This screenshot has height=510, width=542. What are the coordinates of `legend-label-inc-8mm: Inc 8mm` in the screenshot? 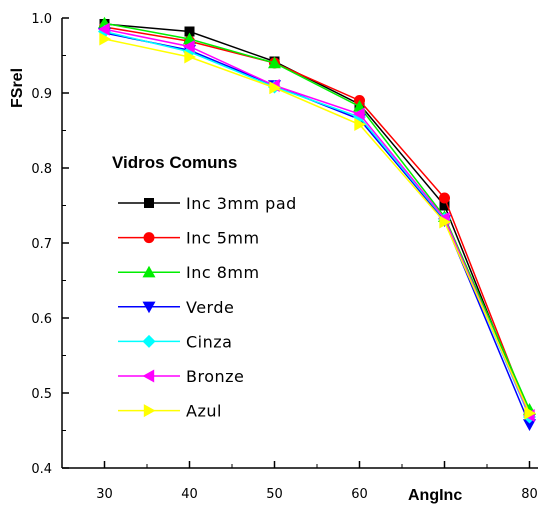 It's located at (223, 272).